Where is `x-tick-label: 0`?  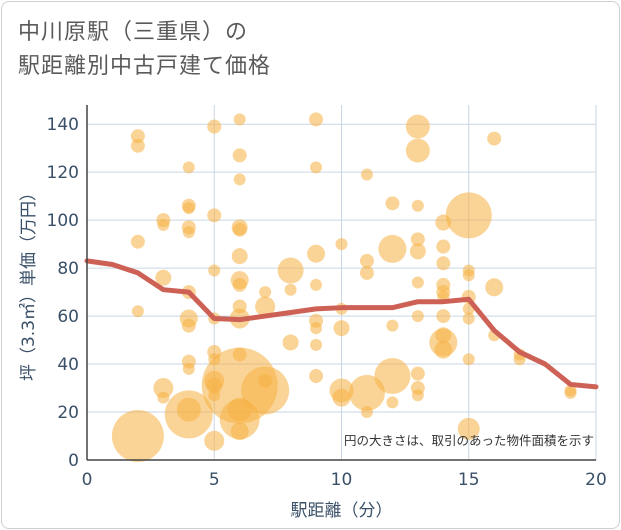
x-tick-label: 0 is located at coordinates (87, 480).